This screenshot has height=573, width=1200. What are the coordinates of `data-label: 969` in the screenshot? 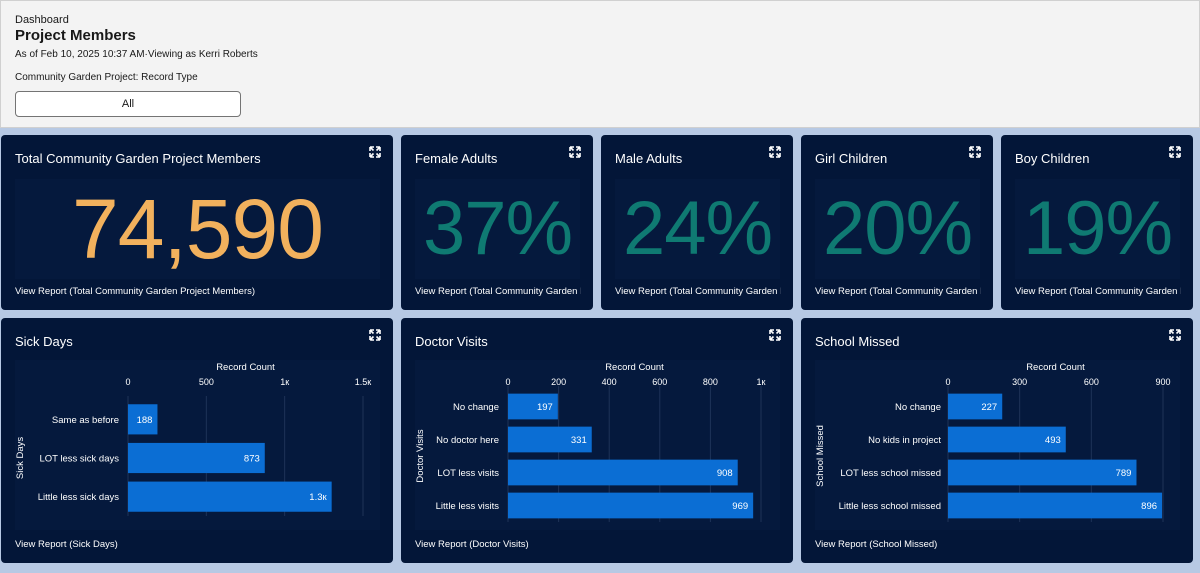 It's located at (740, 506).